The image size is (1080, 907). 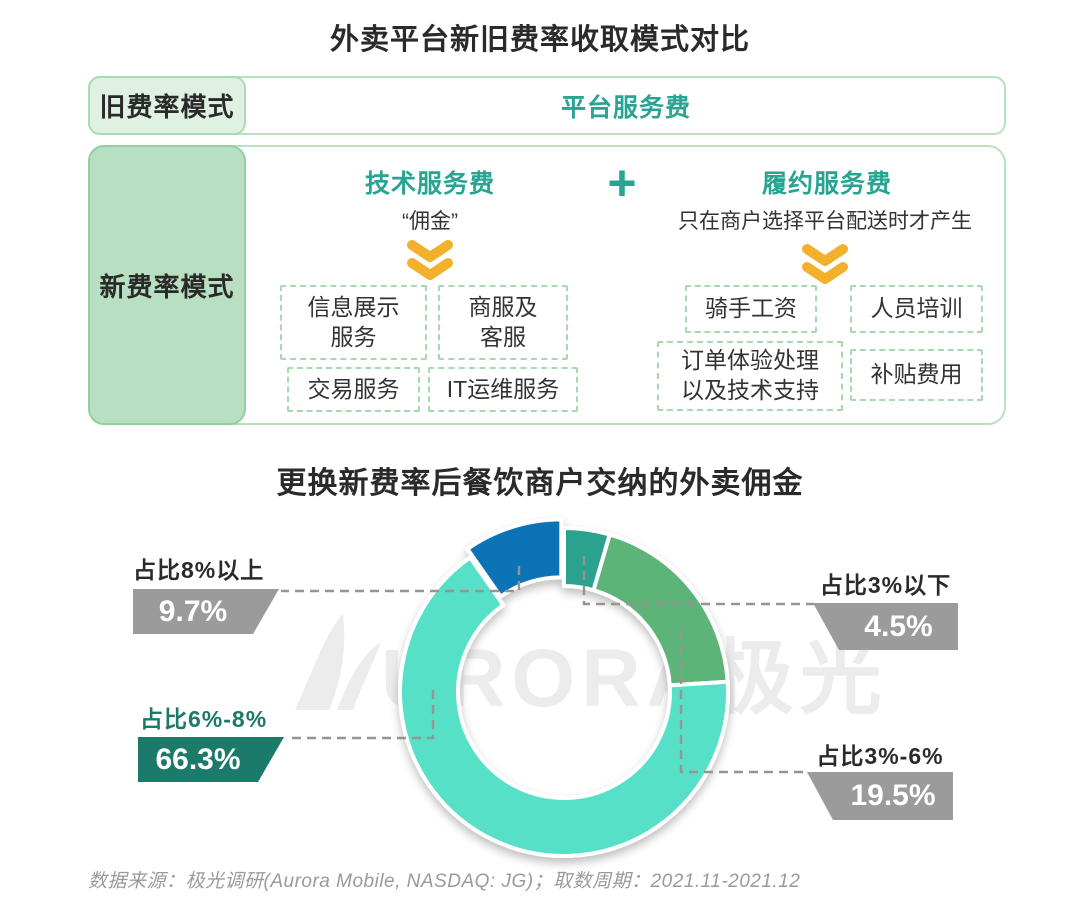 I want to click on tech-service-subtitle: “佣金”, so click(x=430, y=221).